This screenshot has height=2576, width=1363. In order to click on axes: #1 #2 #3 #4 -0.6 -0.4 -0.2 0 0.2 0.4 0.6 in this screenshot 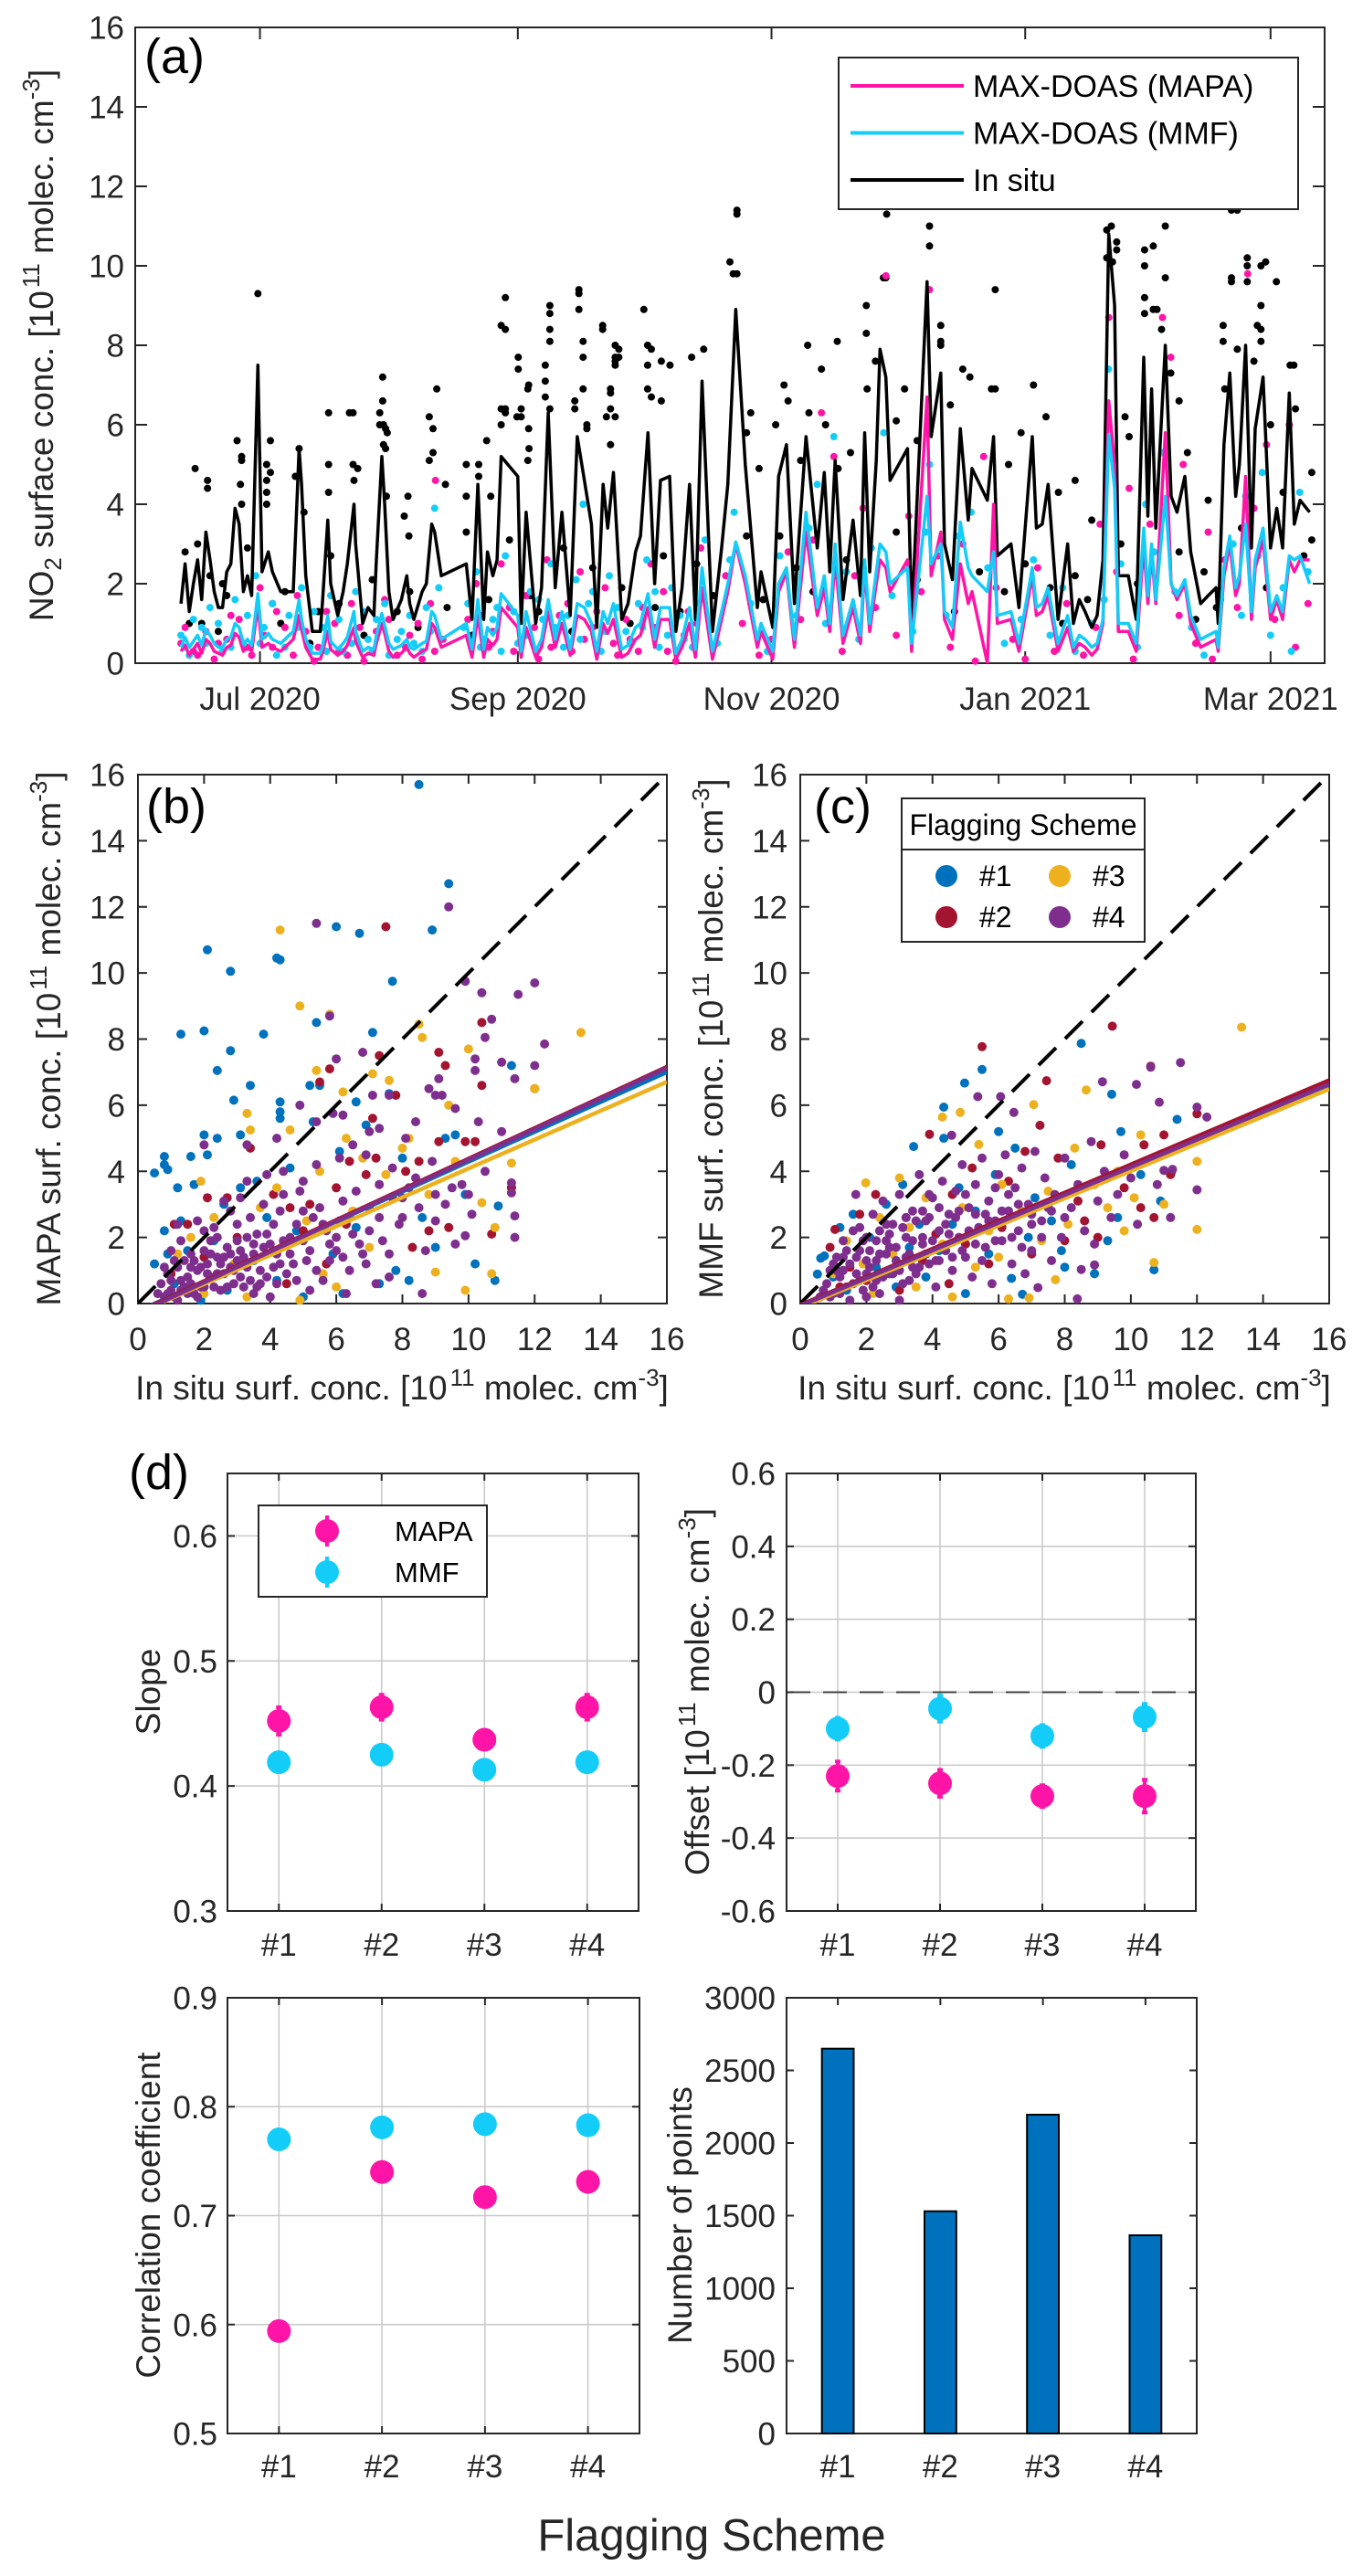, I will do `click(959, 1710)`.